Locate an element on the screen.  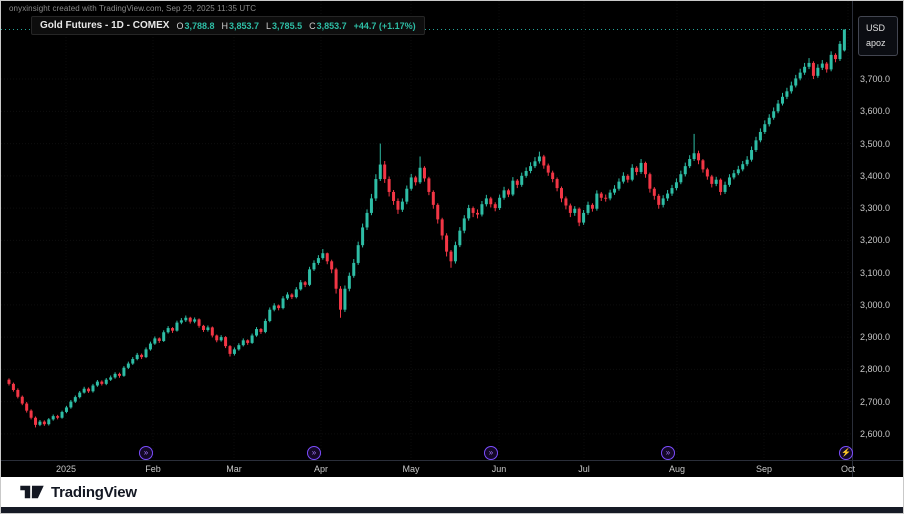
footer-bar: TradingView is located at coordinates (452, 492).